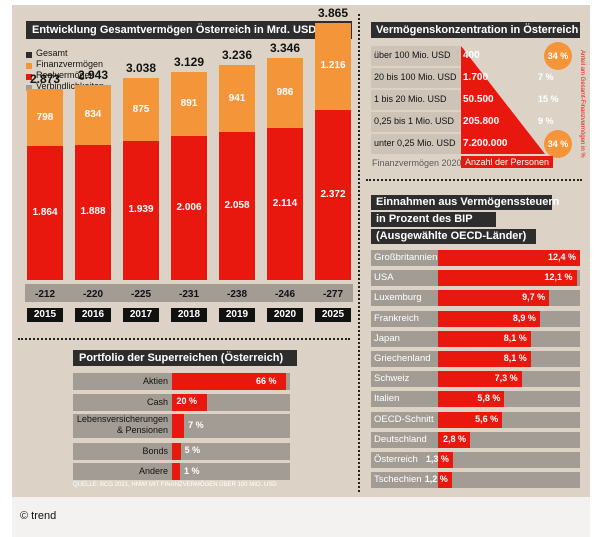 This screenshot has height=537, width=602. Describe the element at coordinates (70, 86) in the screenshot. I see `legend-label-verb: Verbindlichkeiten` at that location.